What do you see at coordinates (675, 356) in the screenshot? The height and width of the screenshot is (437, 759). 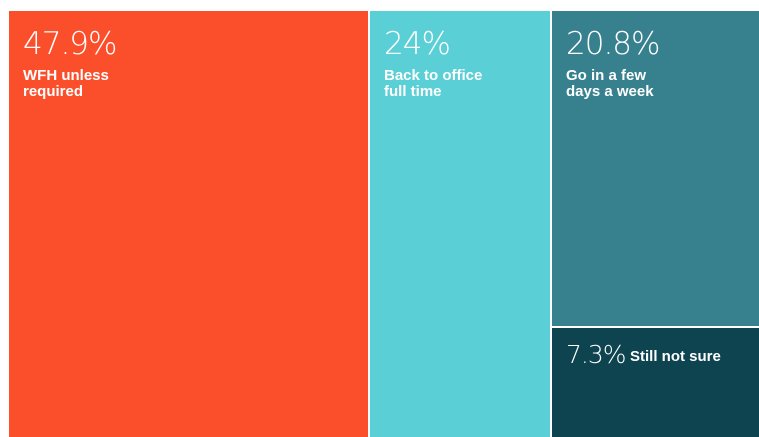 I see `tile-label: Still not sure` at bounding box center [675, 356].